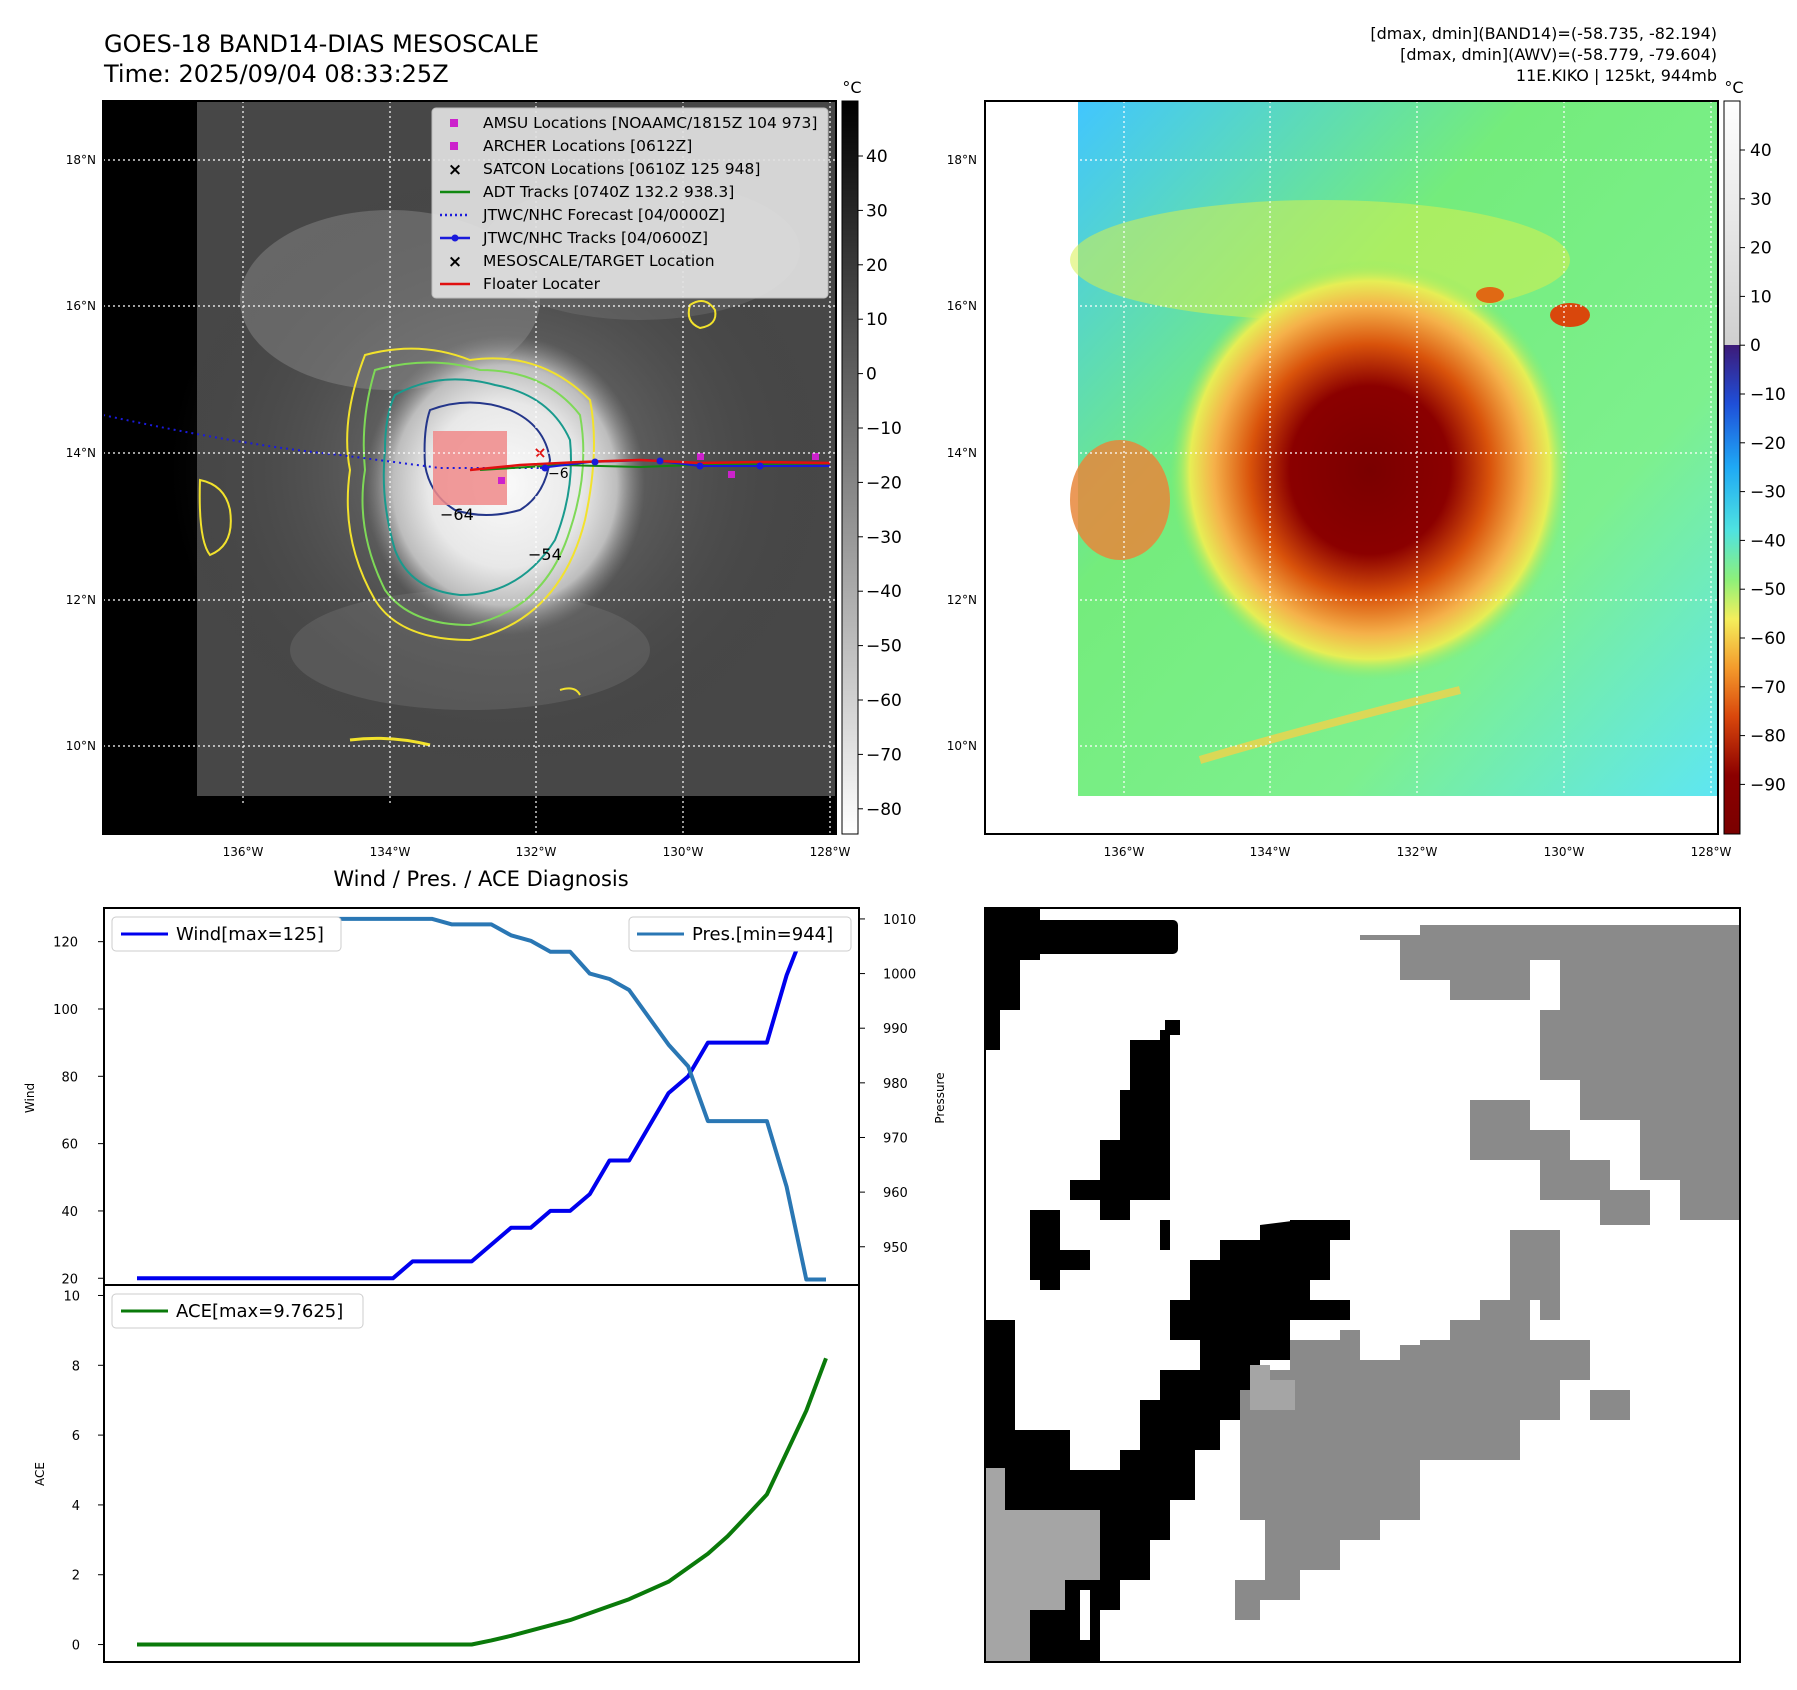 This screenshot has height=1690, width=1797. Describe the element at coordinates (581, 262) in the screenshot. I see `ir-legend-item: × MESOSCALE/TARGET Location` at that location.